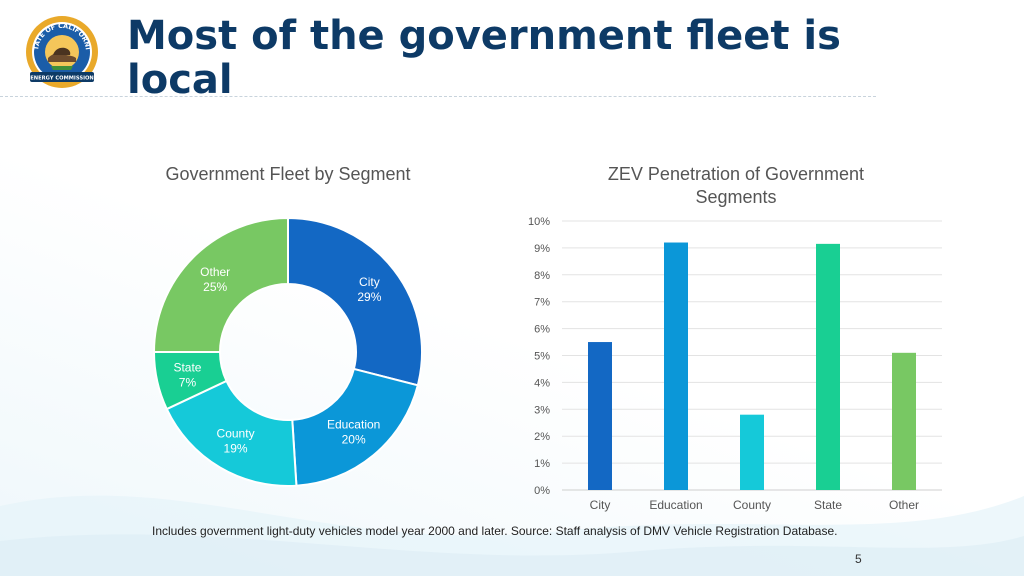 This screenshot has width=1024, height=576. I want to click on bar-chart-title: ZEV Penetration of Government Segments, so click(736, 185).